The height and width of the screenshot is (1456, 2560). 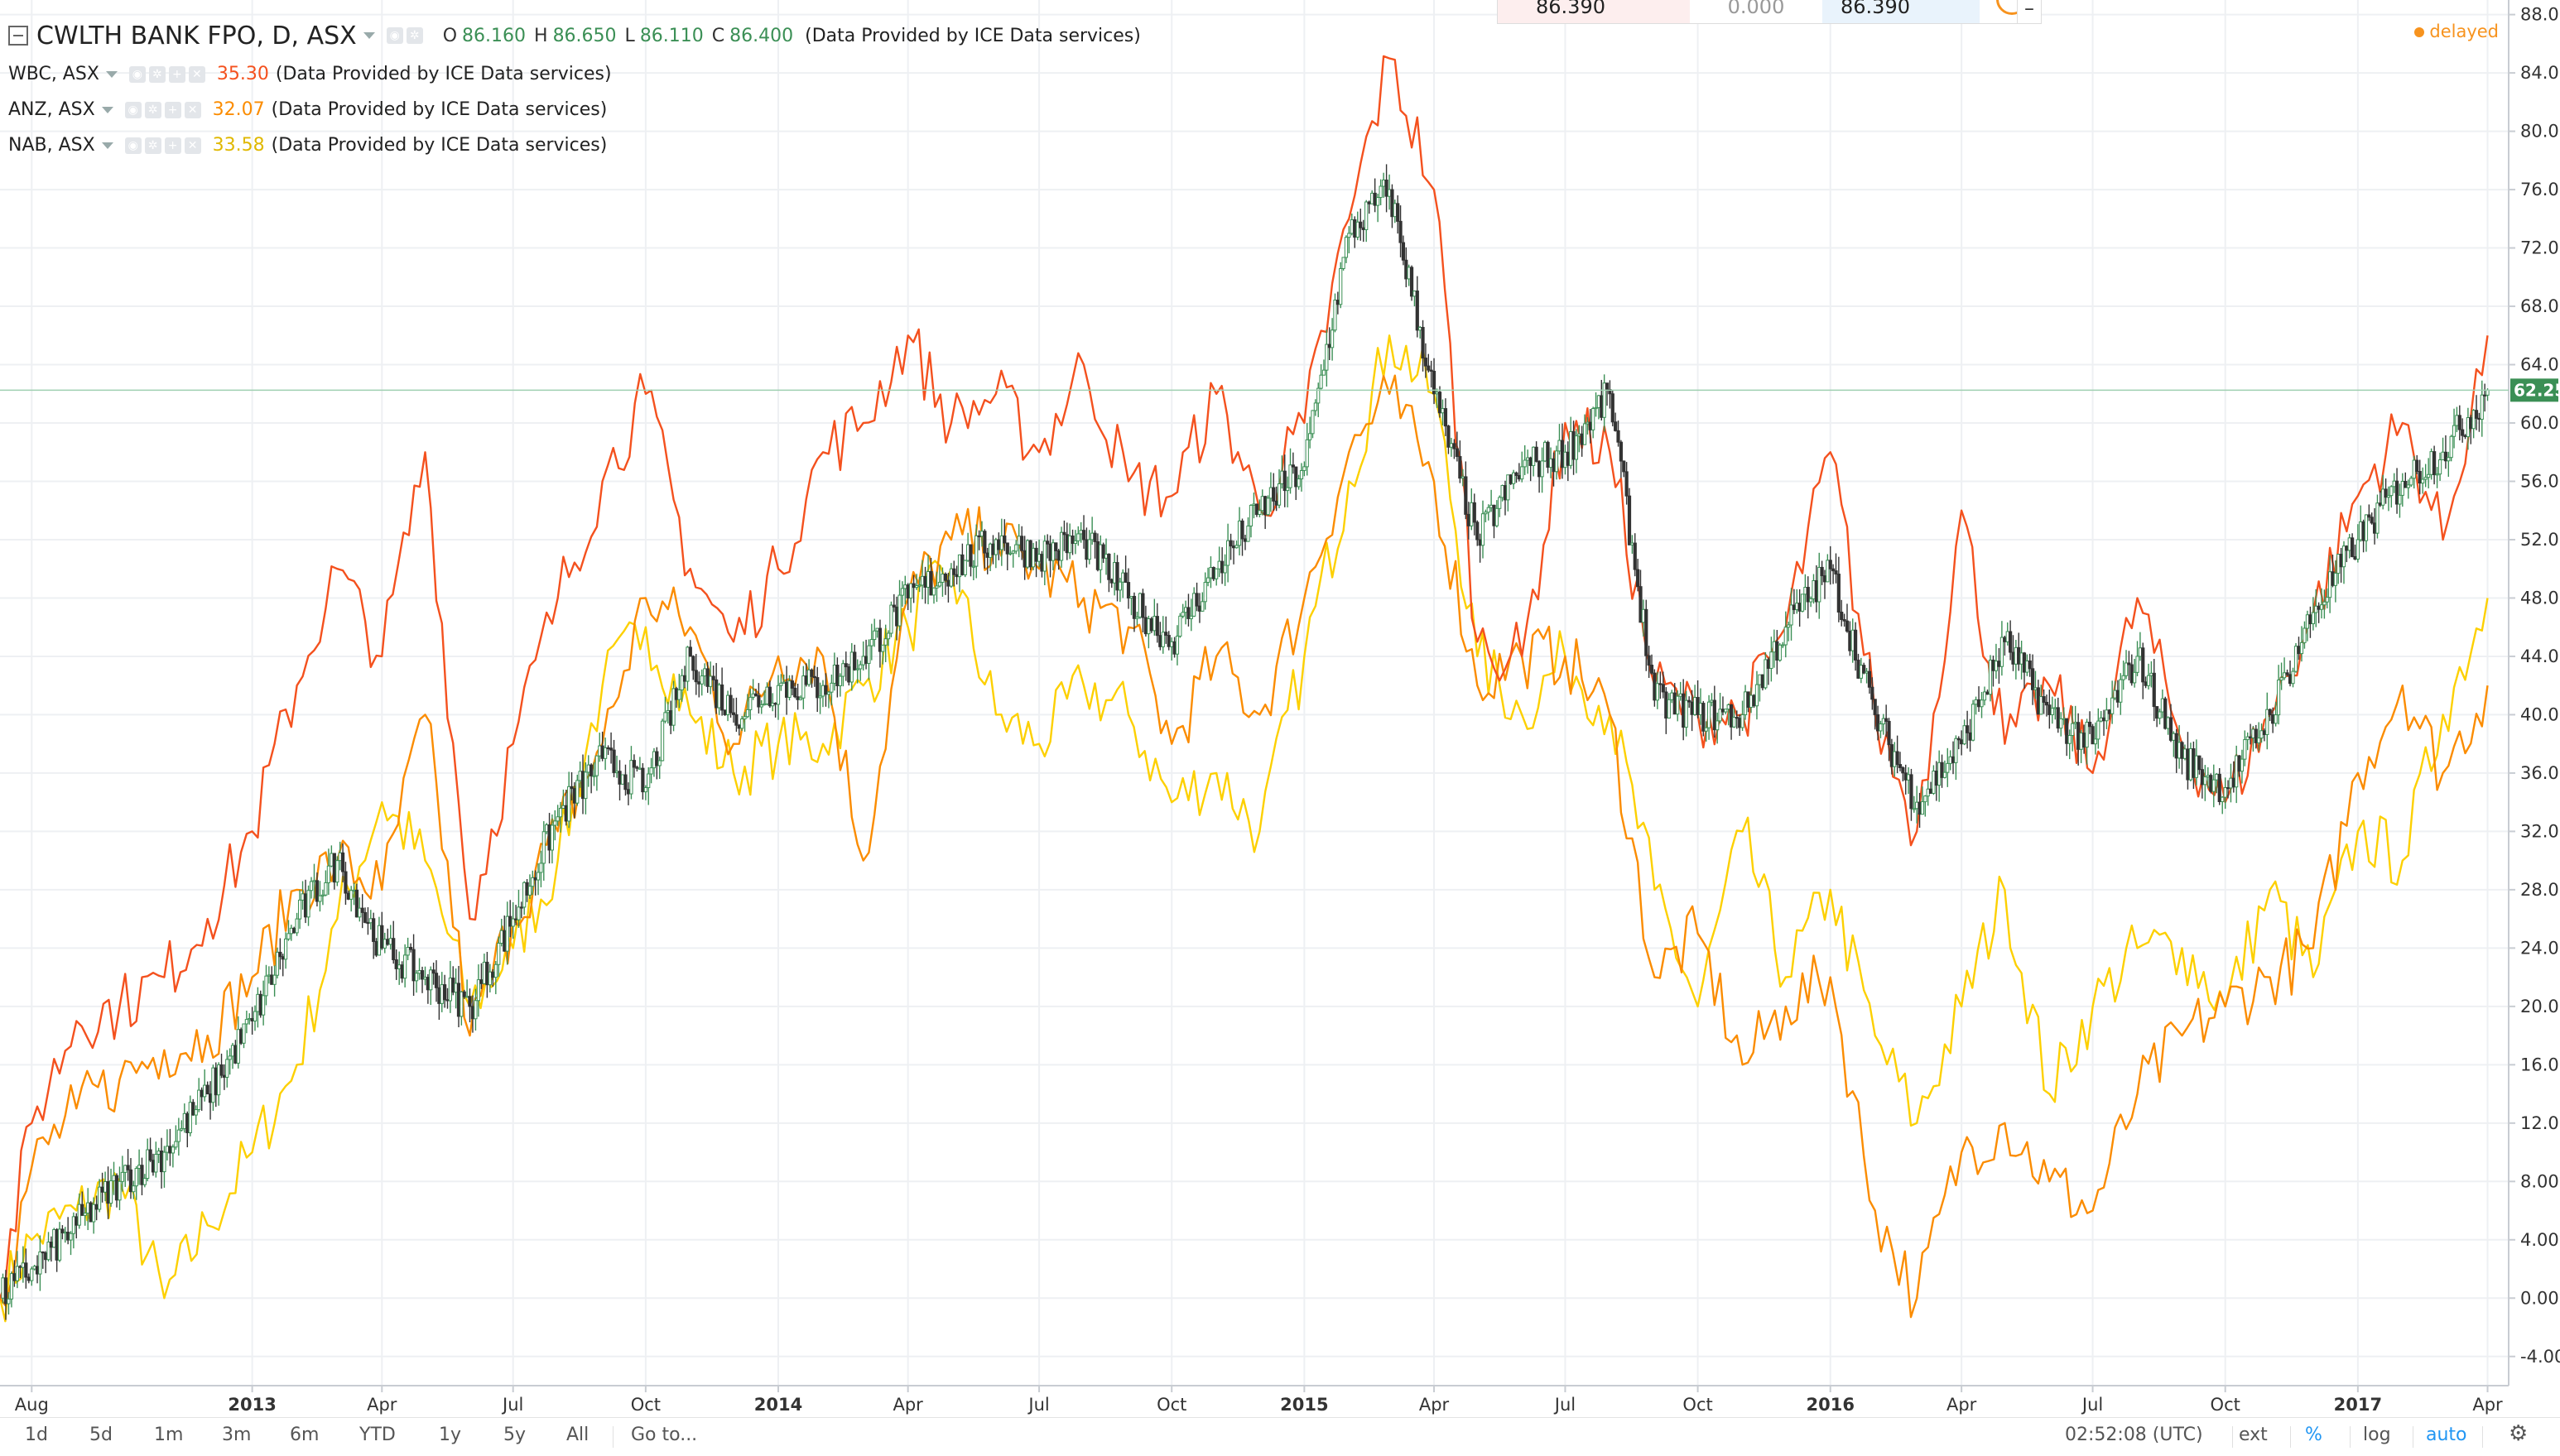 I want to click on auto-toggle: auto, so click(x=2446, y=1435).